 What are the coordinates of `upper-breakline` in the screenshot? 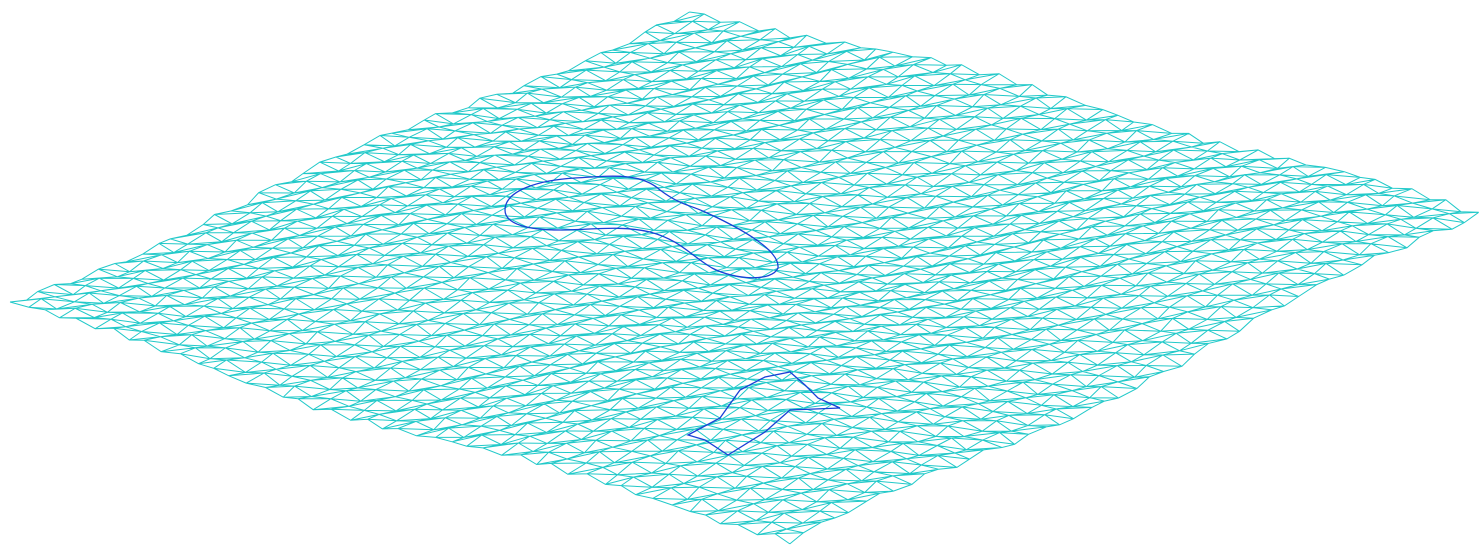 It's located at (641, 227).